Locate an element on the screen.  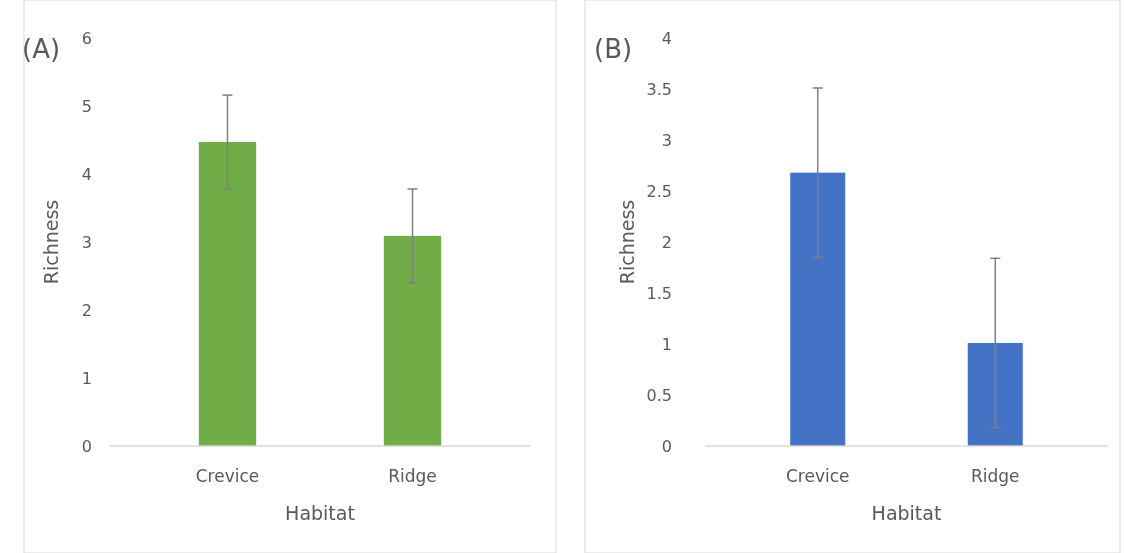
y-tick-label: 1.5 is located at coordinates (659, 293).